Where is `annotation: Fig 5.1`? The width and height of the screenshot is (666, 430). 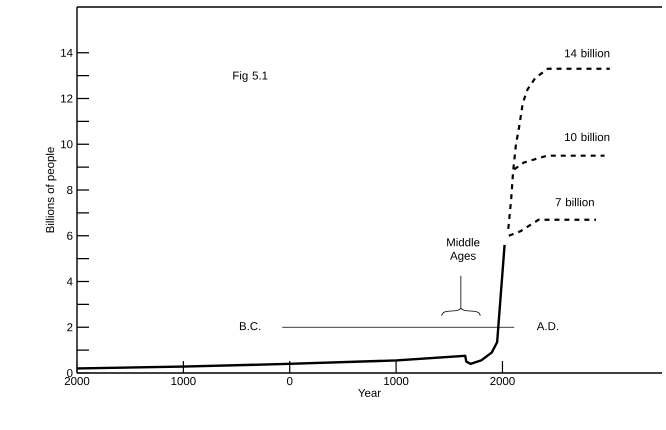 annotation: Fig 5.1 is located at coordinates (250, 76).